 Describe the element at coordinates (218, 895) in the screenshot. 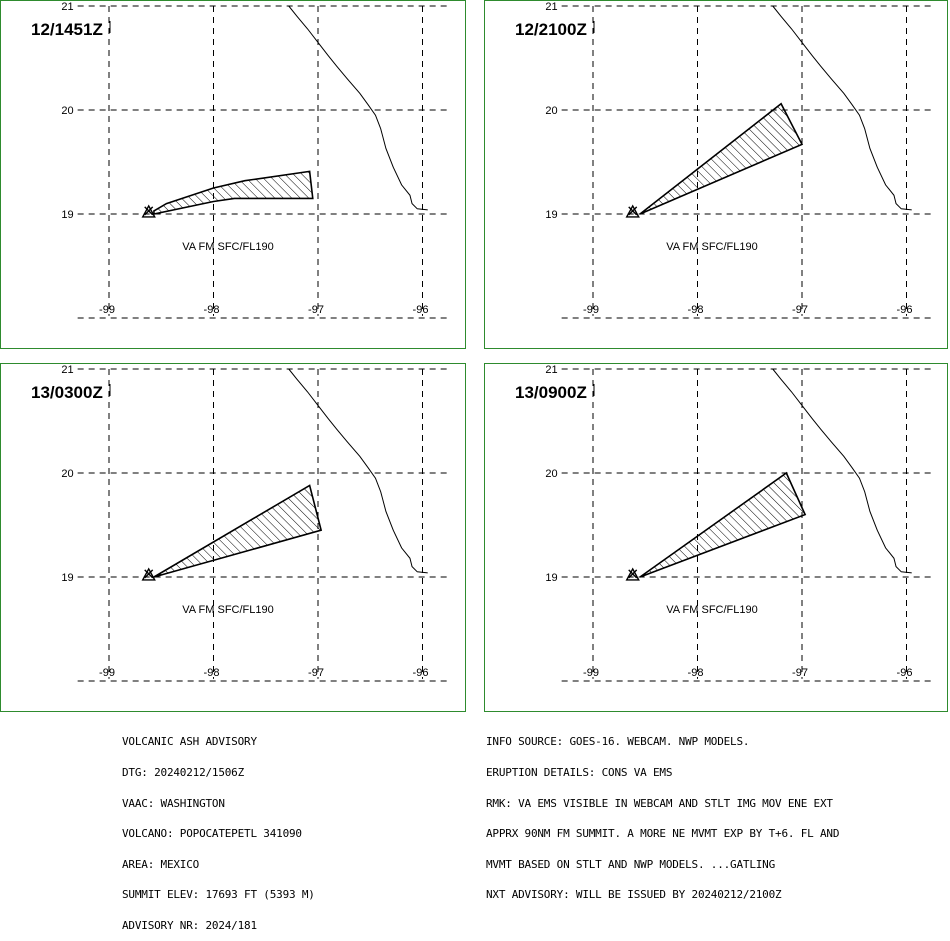

I see `advisory-line: SUMMIT ELEV: 17693 FT (5393 M)` at that location.